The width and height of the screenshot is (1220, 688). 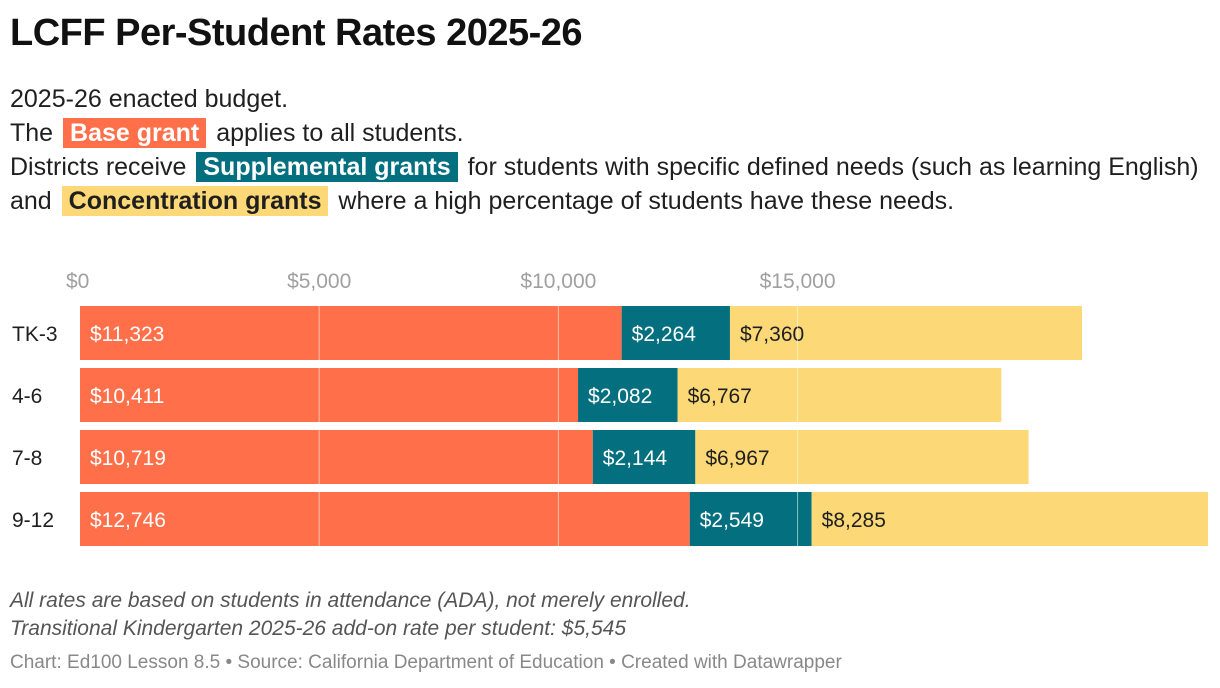 I want to click on description-text: Districts receive, so click(x=98, y=167).